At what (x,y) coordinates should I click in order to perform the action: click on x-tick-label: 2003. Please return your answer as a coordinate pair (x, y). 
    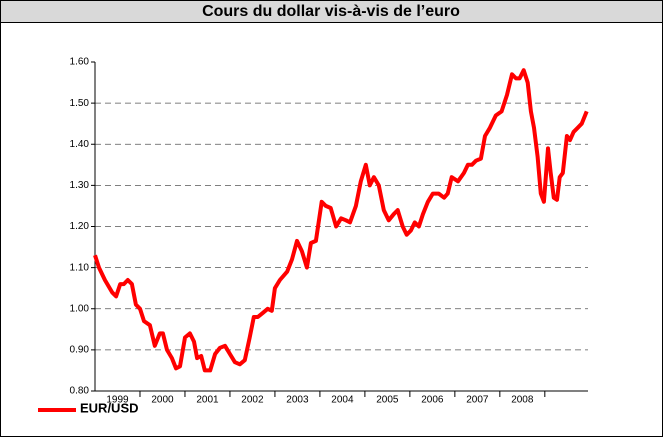
    Looking at the image, I should click on (297, 400).